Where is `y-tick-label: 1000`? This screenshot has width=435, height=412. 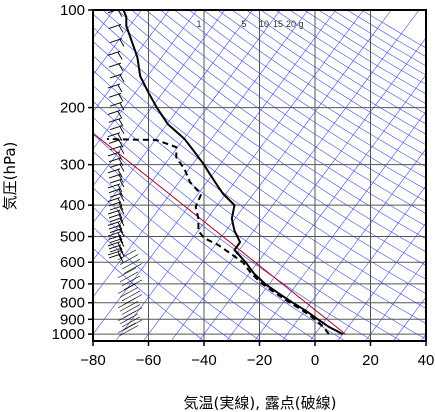 y-tick-label: 1000 is located at coordinates (68, 334).